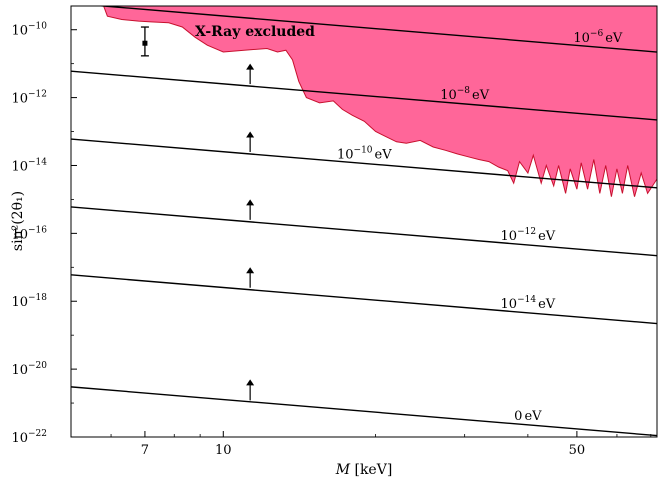 This screenshot has width=664, height=483. What do you see at coordinates (528, 235) in the screenshot?
I see `mass-line-label: 10−12 eV` at bounding box center [528, 235].